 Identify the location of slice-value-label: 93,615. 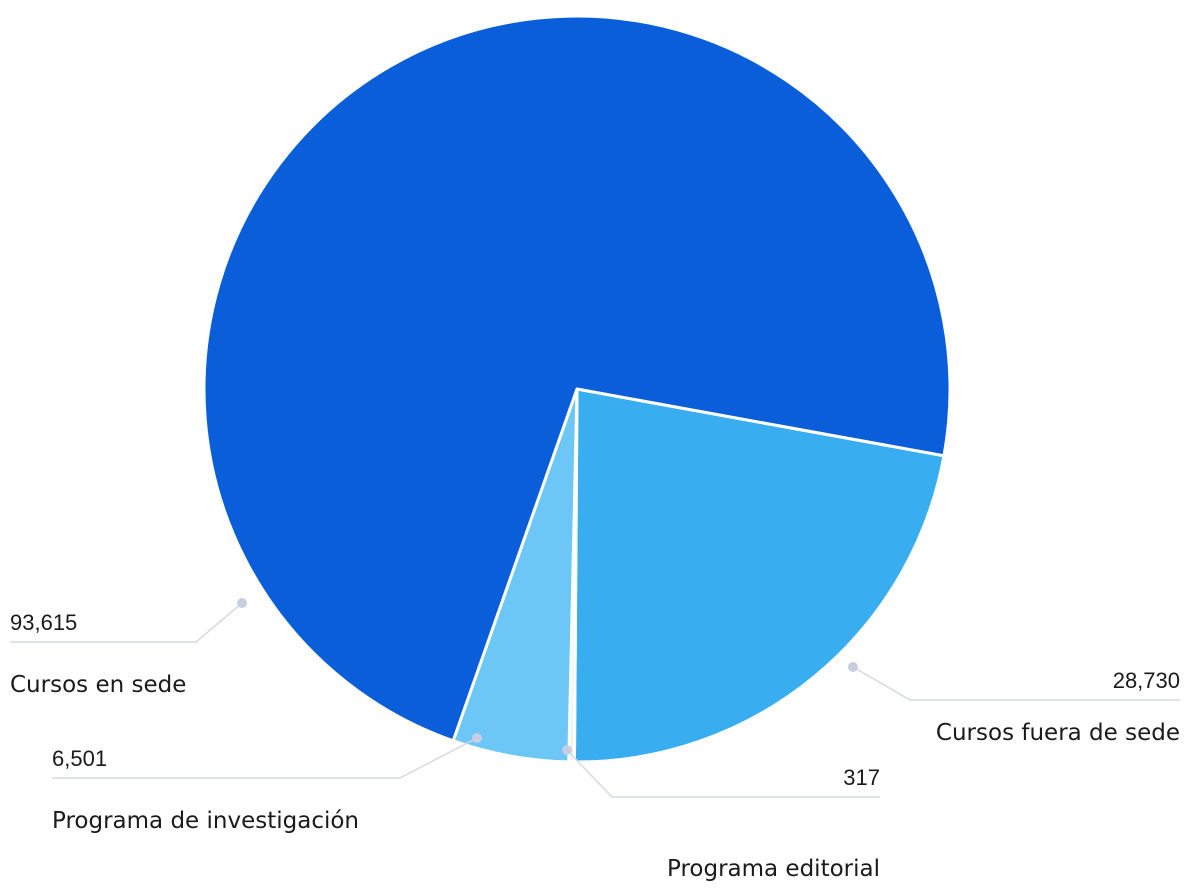
(43, 622).